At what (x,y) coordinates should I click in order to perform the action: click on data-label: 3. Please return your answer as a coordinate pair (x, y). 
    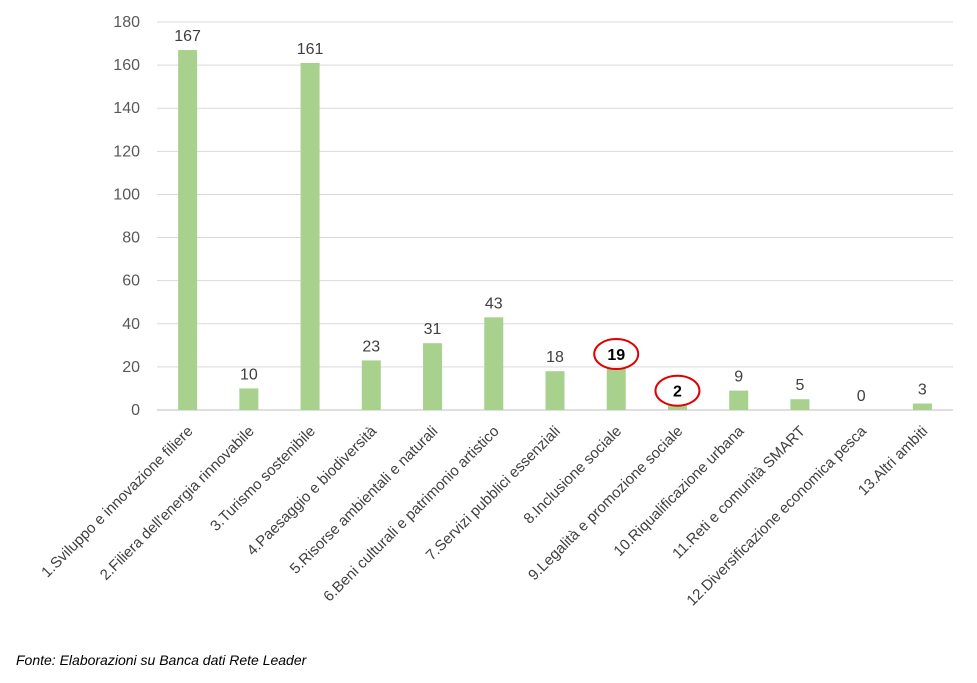
    Looking at the image, I should click on (922, 390).